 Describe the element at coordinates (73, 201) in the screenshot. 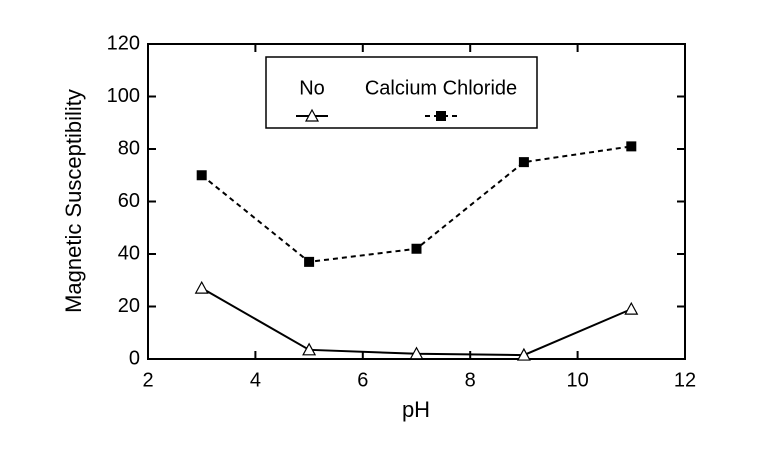

I see `y-axis-label: Magnetic Susceptibility` at that location.